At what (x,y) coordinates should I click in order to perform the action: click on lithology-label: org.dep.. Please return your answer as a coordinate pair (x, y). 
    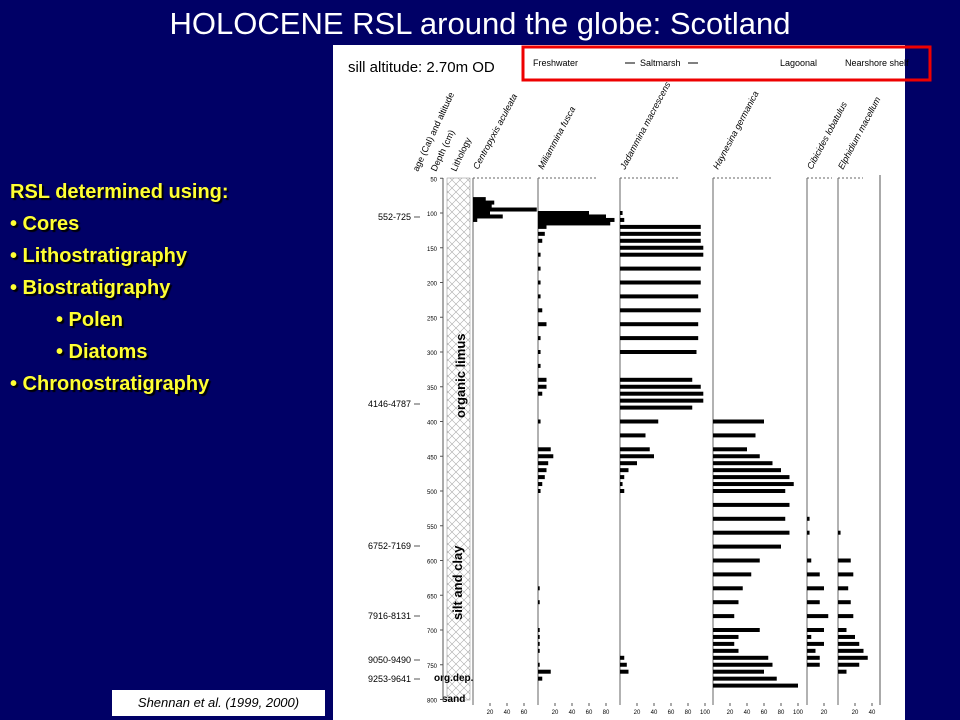
    Looking at the image, I should click on (454, 678).